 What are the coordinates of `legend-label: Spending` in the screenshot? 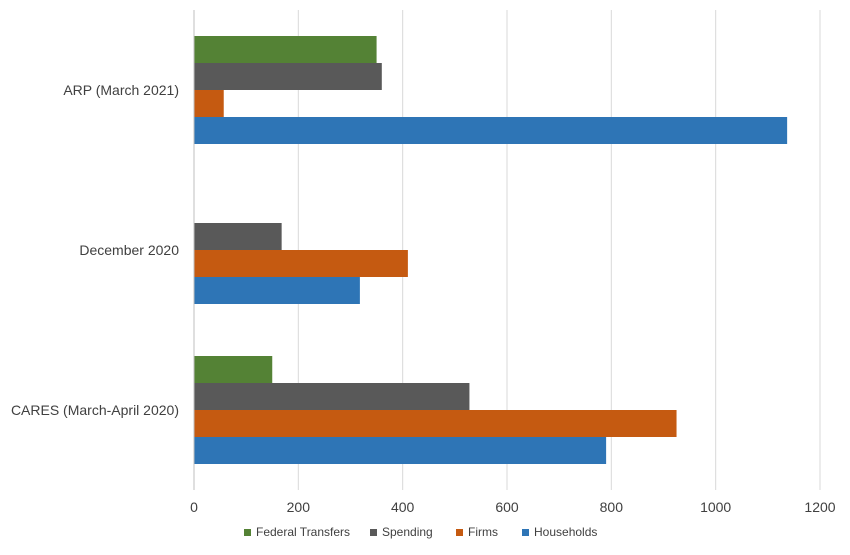 It's located at (407, 532).